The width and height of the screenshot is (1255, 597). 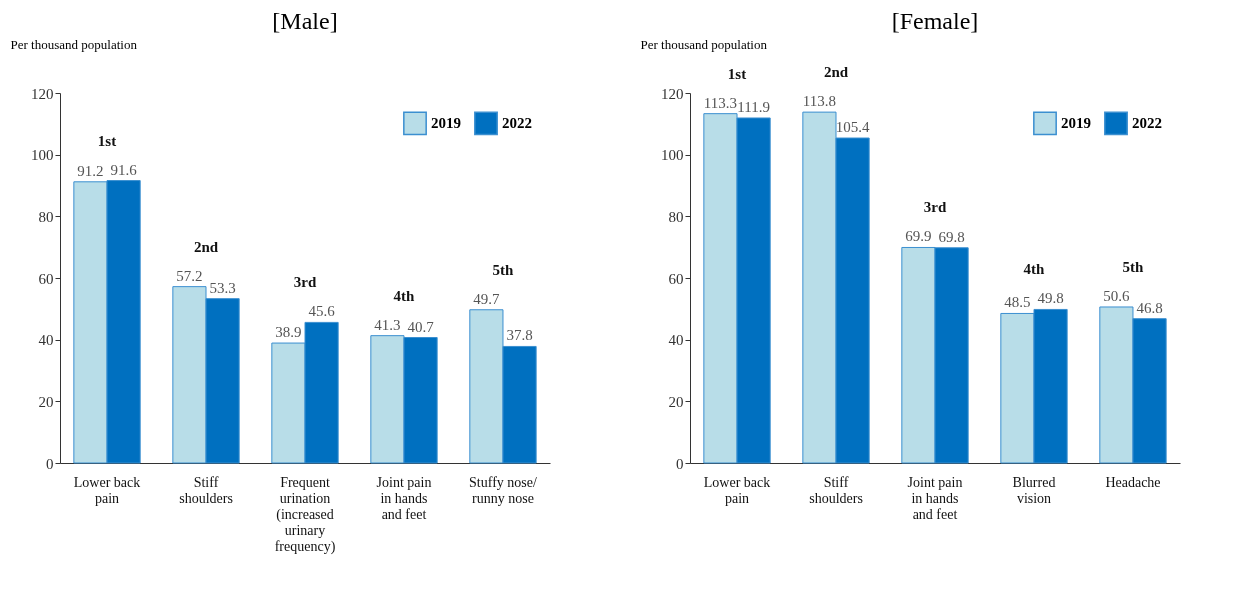 I want to click on data-label: 40.7, so click(x=421, y=326).